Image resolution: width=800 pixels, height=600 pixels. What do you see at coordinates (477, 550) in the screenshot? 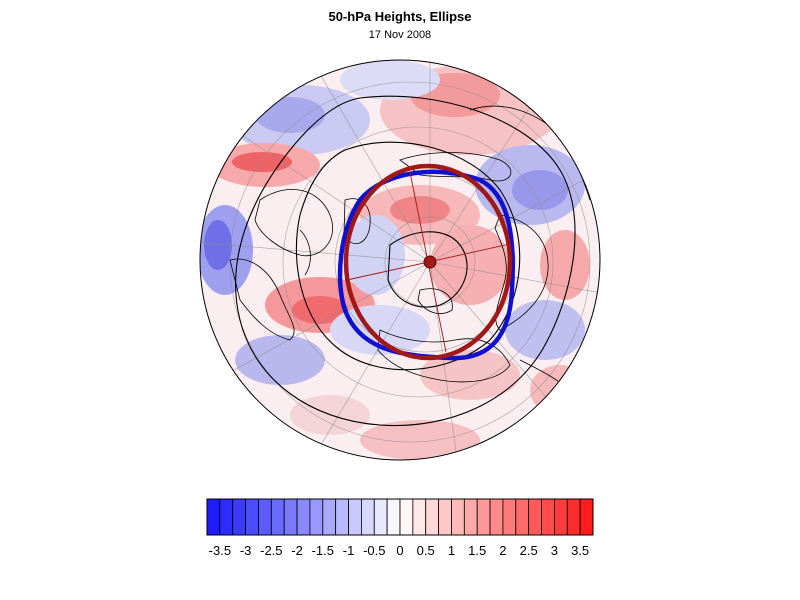
I see `colorbar-tick-label: 1.5` at bounding box center [477, 550].